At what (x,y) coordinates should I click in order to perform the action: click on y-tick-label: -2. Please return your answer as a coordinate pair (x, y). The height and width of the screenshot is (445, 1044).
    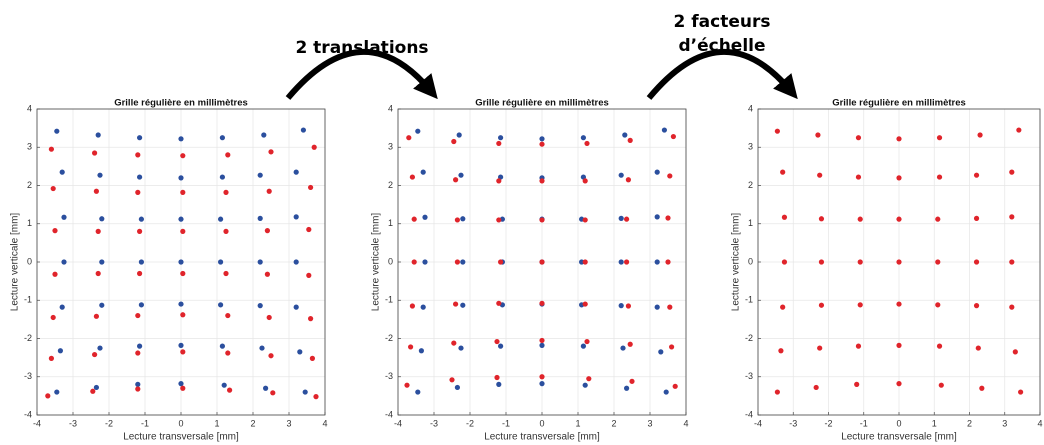
    Looking at the image, I should click on (749, 338).